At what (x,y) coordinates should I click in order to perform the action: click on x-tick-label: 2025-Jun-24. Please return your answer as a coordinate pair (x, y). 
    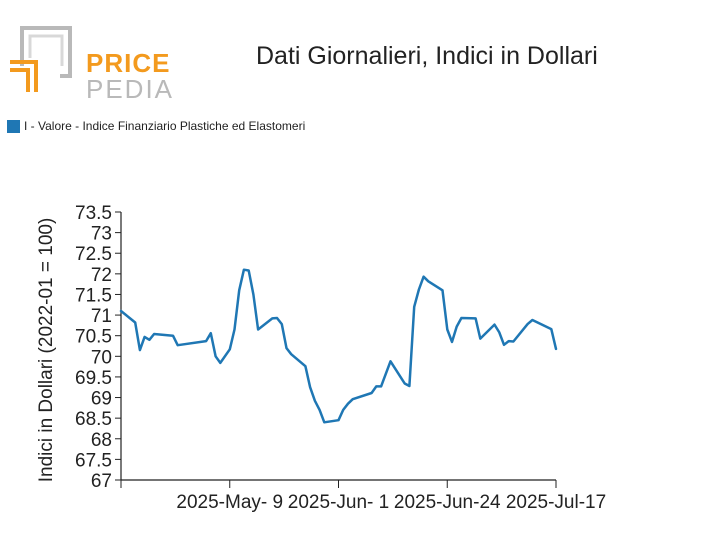
    Looking at the image, I should click on (447, 502).